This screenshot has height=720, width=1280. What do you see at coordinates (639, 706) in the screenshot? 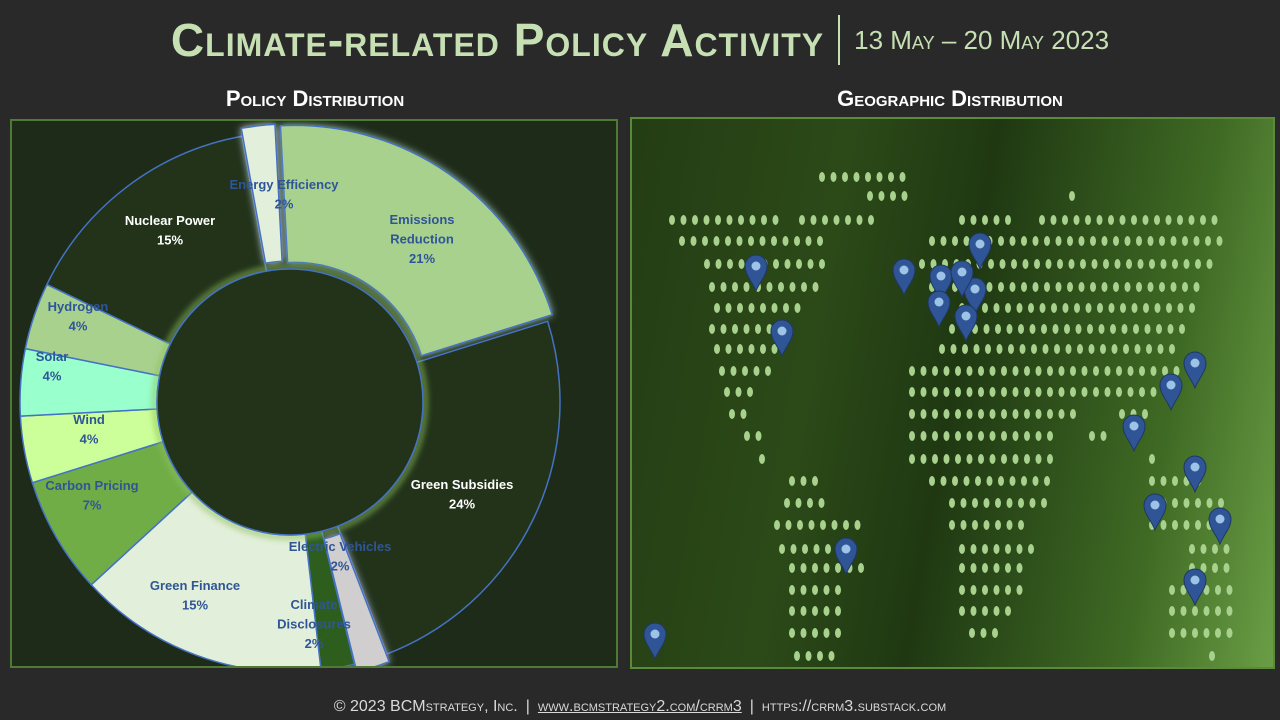
I see `footer-link-website: www.bcmstrategy2.com/crrm3` at bounding box center [639, 706].